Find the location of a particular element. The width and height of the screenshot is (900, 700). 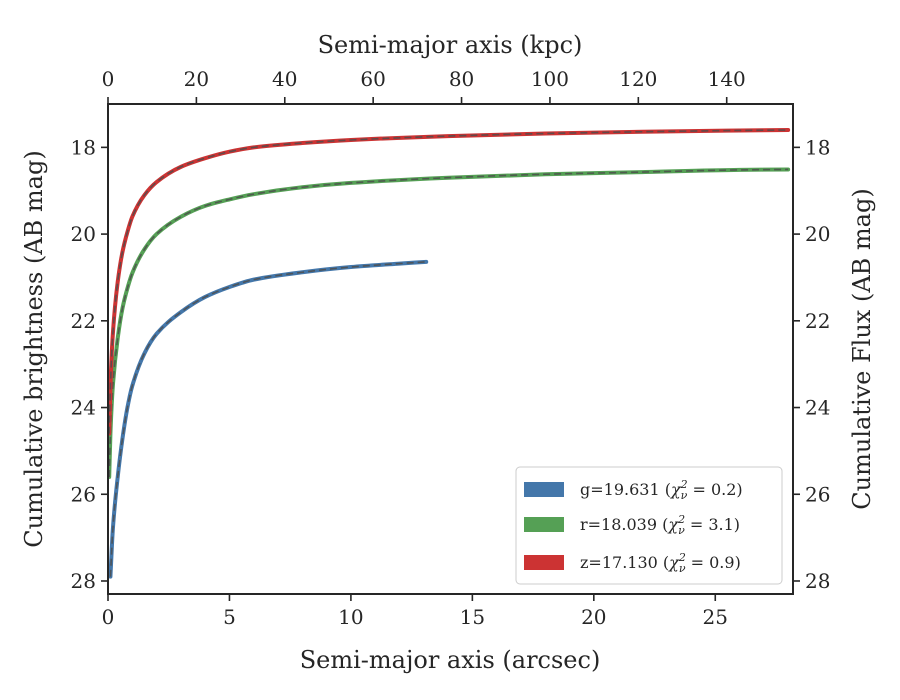

x2-axis-title: Semi-major axis (kpc) is located at coordinates (450, 45).